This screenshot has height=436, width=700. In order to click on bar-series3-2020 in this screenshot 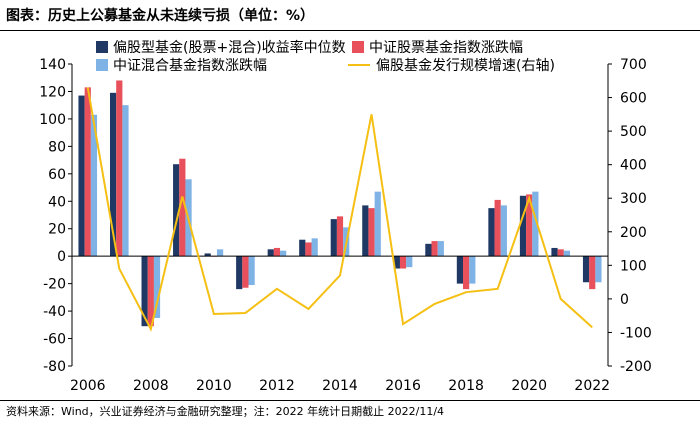, I will do `click(535, 224)`.